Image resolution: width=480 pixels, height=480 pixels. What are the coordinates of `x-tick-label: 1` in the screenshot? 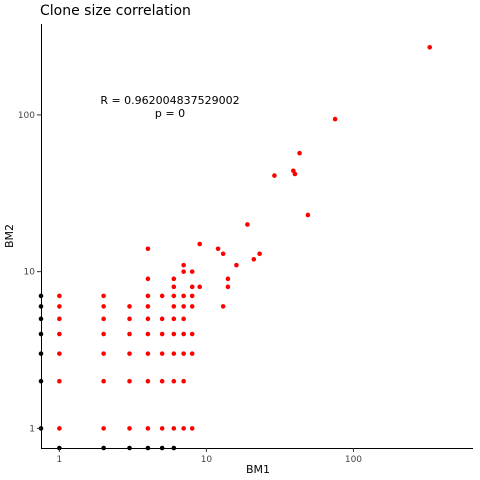 It's located at (60, 460).